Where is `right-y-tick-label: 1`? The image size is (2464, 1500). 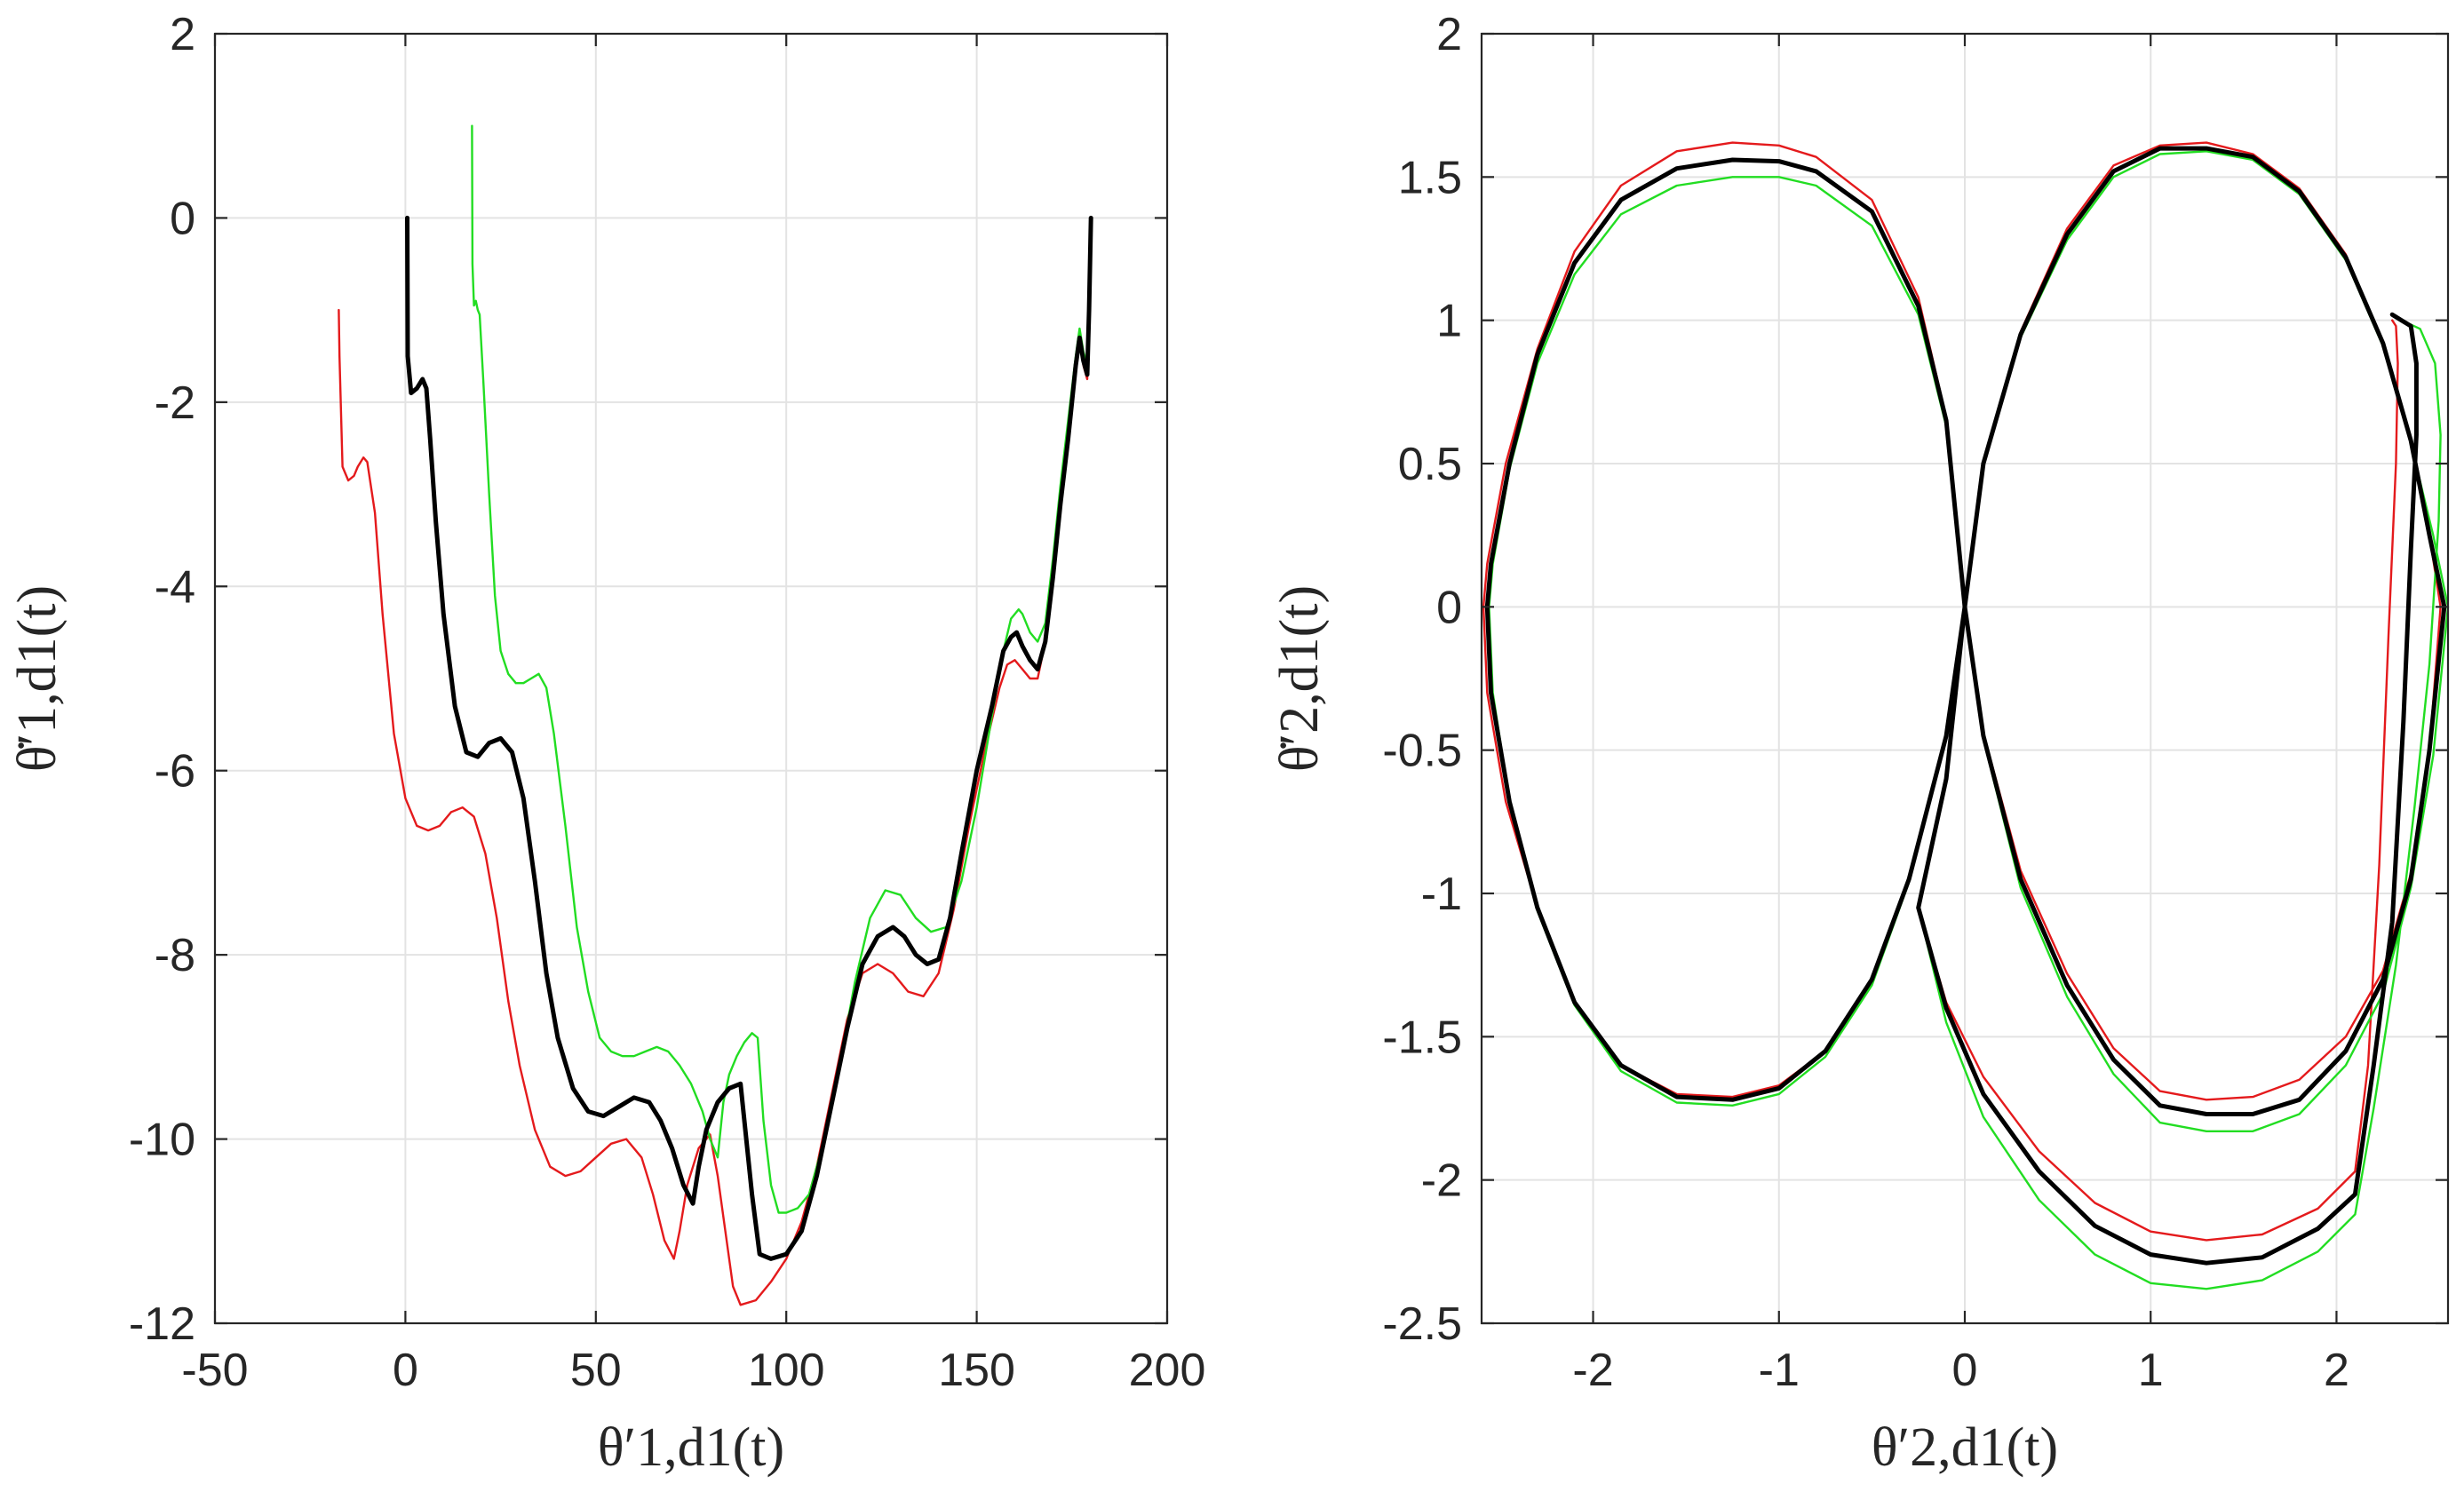 right-y-tick-label: 1 is located at coordinates (1449, 321).